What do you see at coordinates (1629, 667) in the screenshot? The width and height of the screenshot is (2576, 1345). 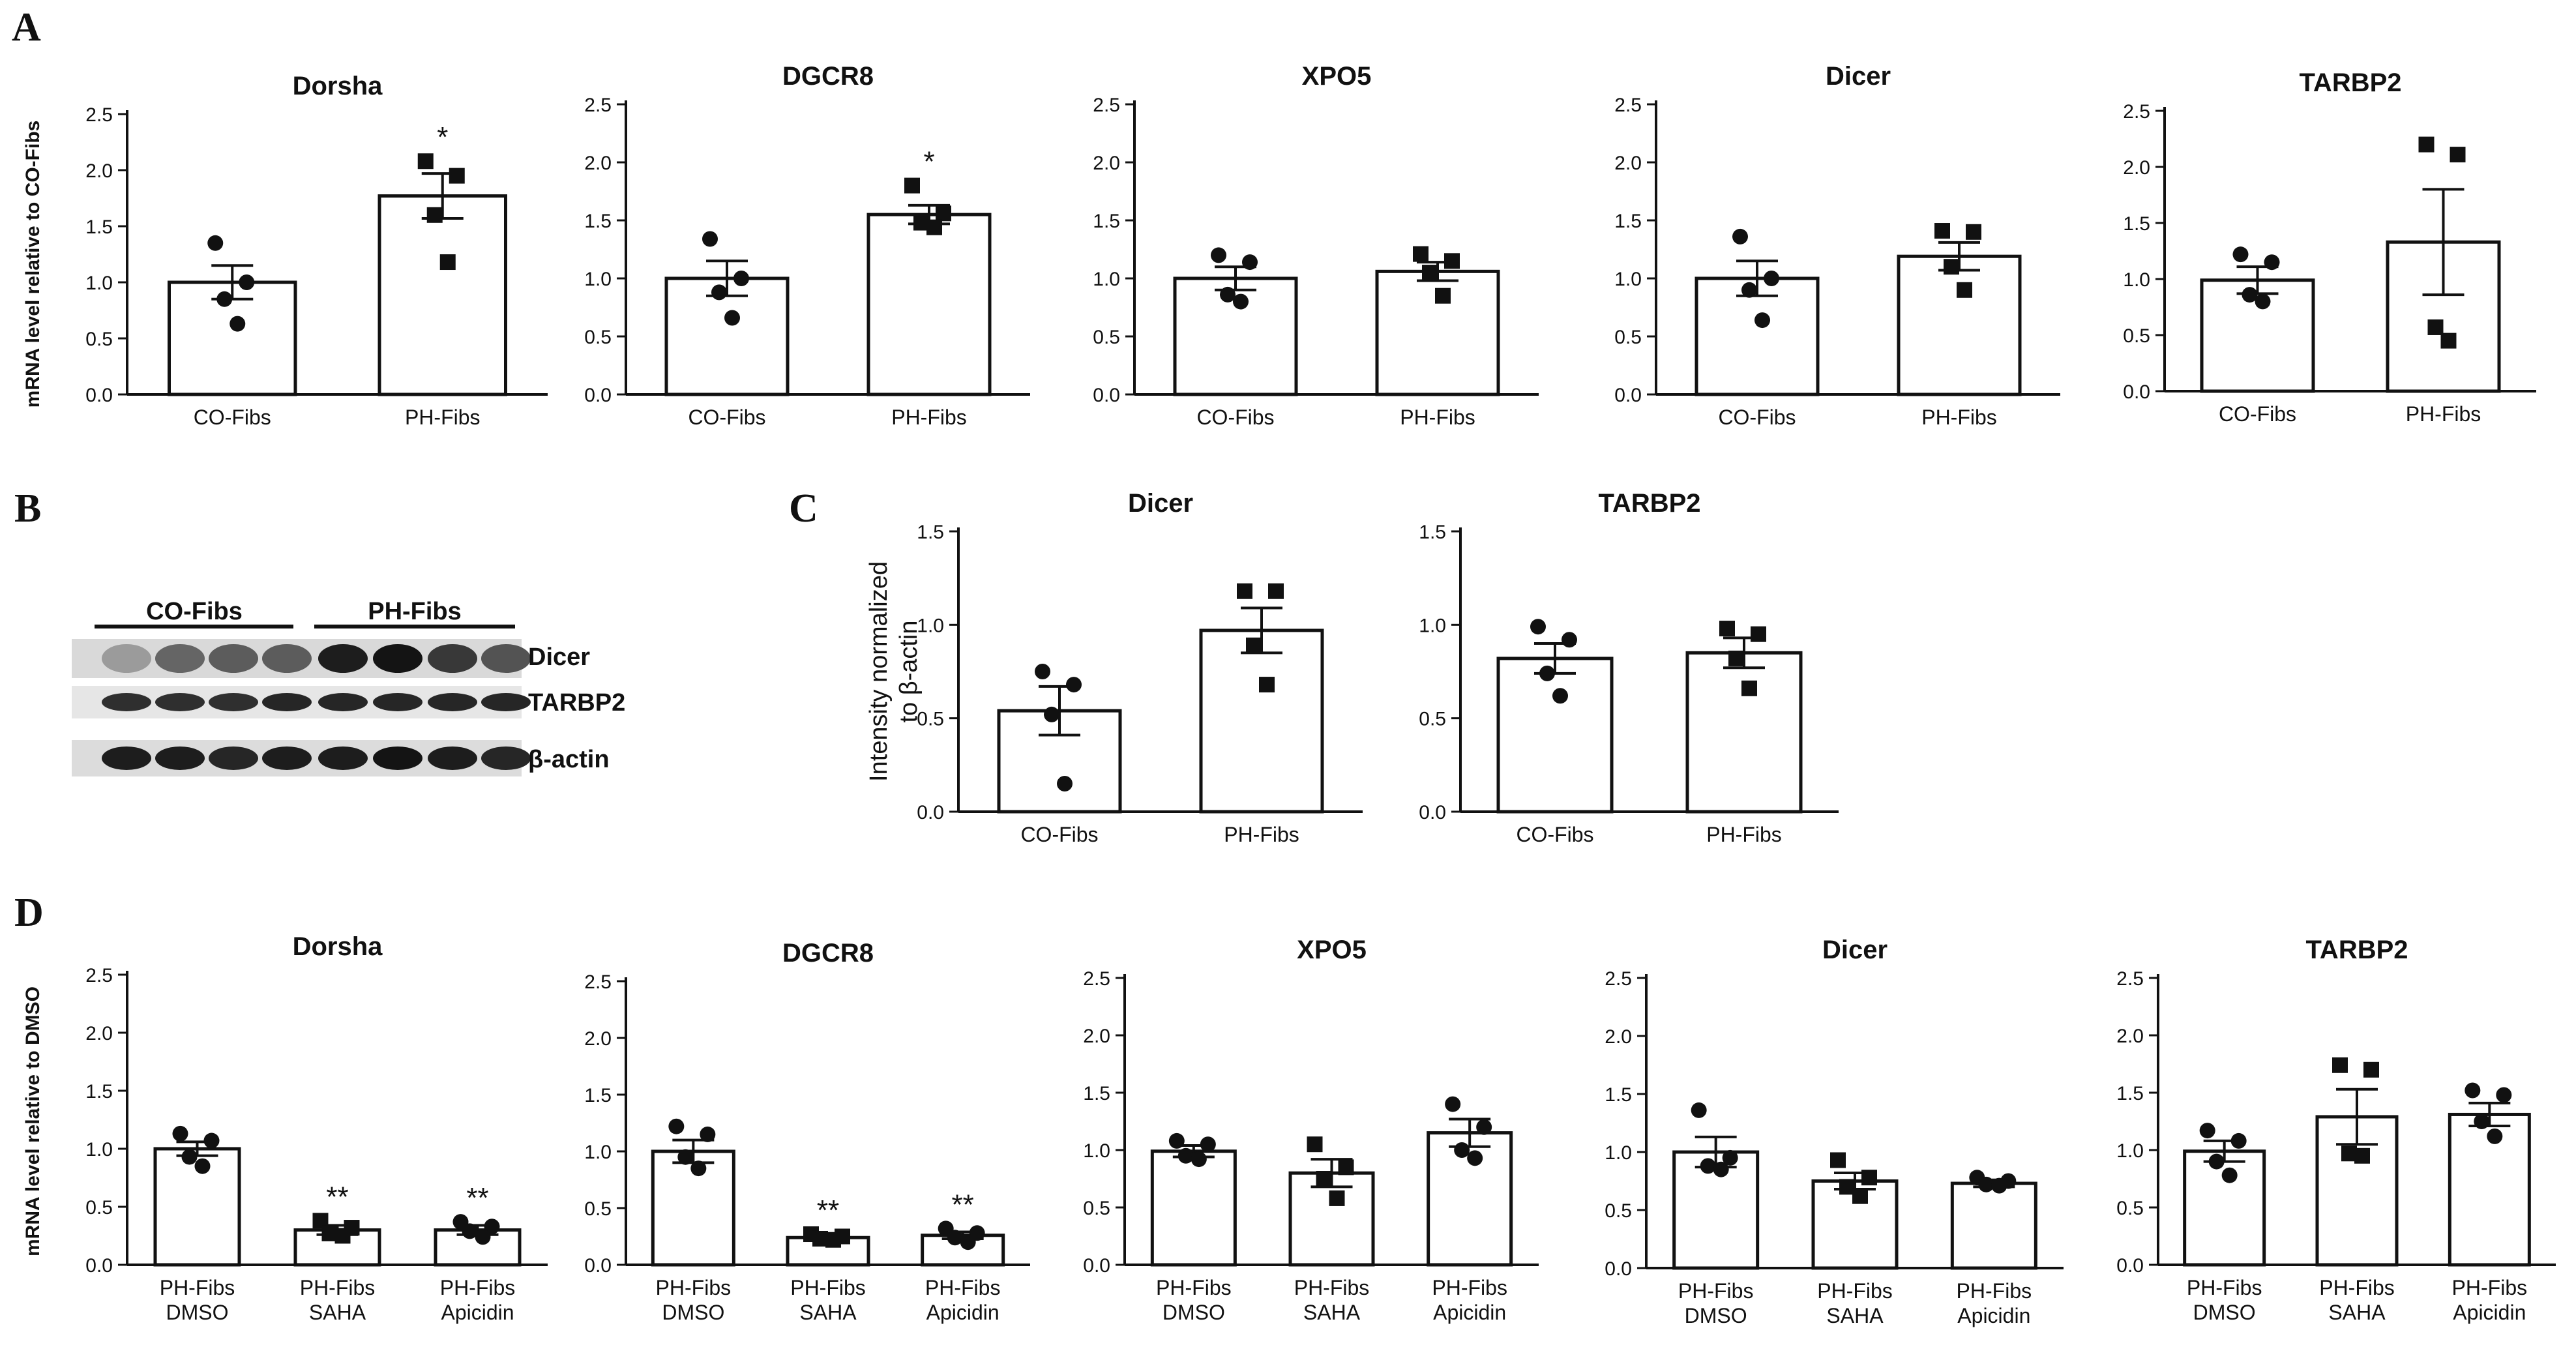 I see `chart-C2: 0.0 0.5 1.0 1.5 TARBP2 CO-Fibs PH-Fibs` at bounding box center [1629, 667].